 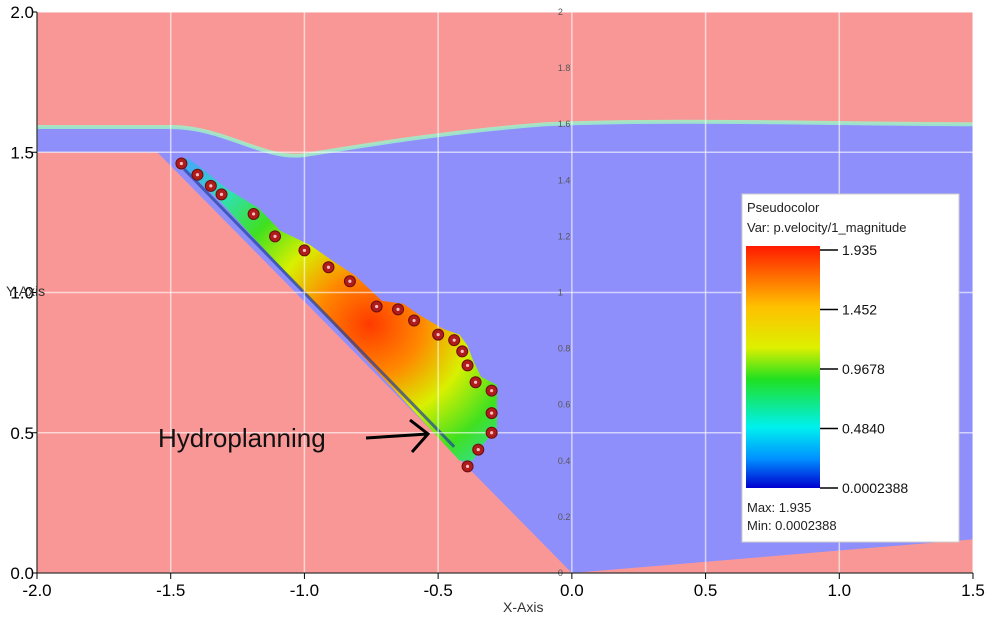 I want to click on inner-y-tick-label: 0.6, so click(x=564, y=405).